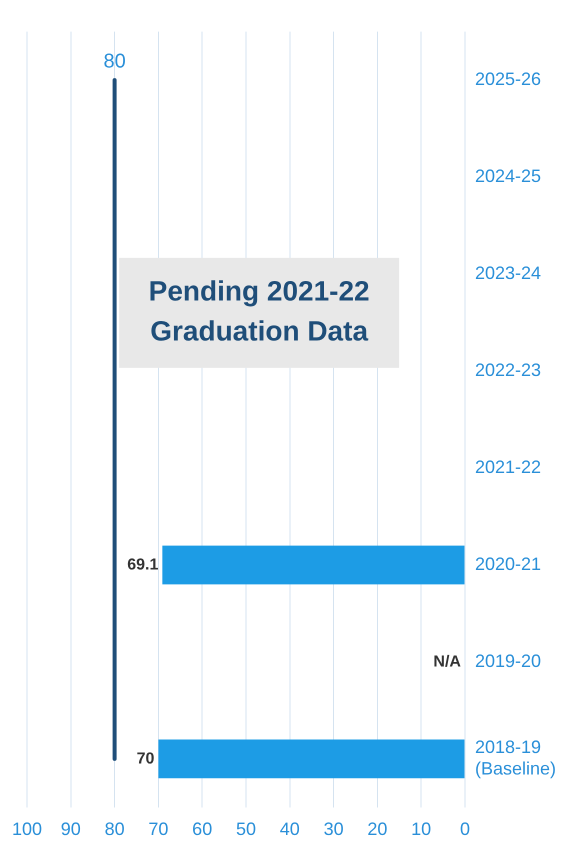  I want to click on x-tick-label: 30, so click(334, 829).